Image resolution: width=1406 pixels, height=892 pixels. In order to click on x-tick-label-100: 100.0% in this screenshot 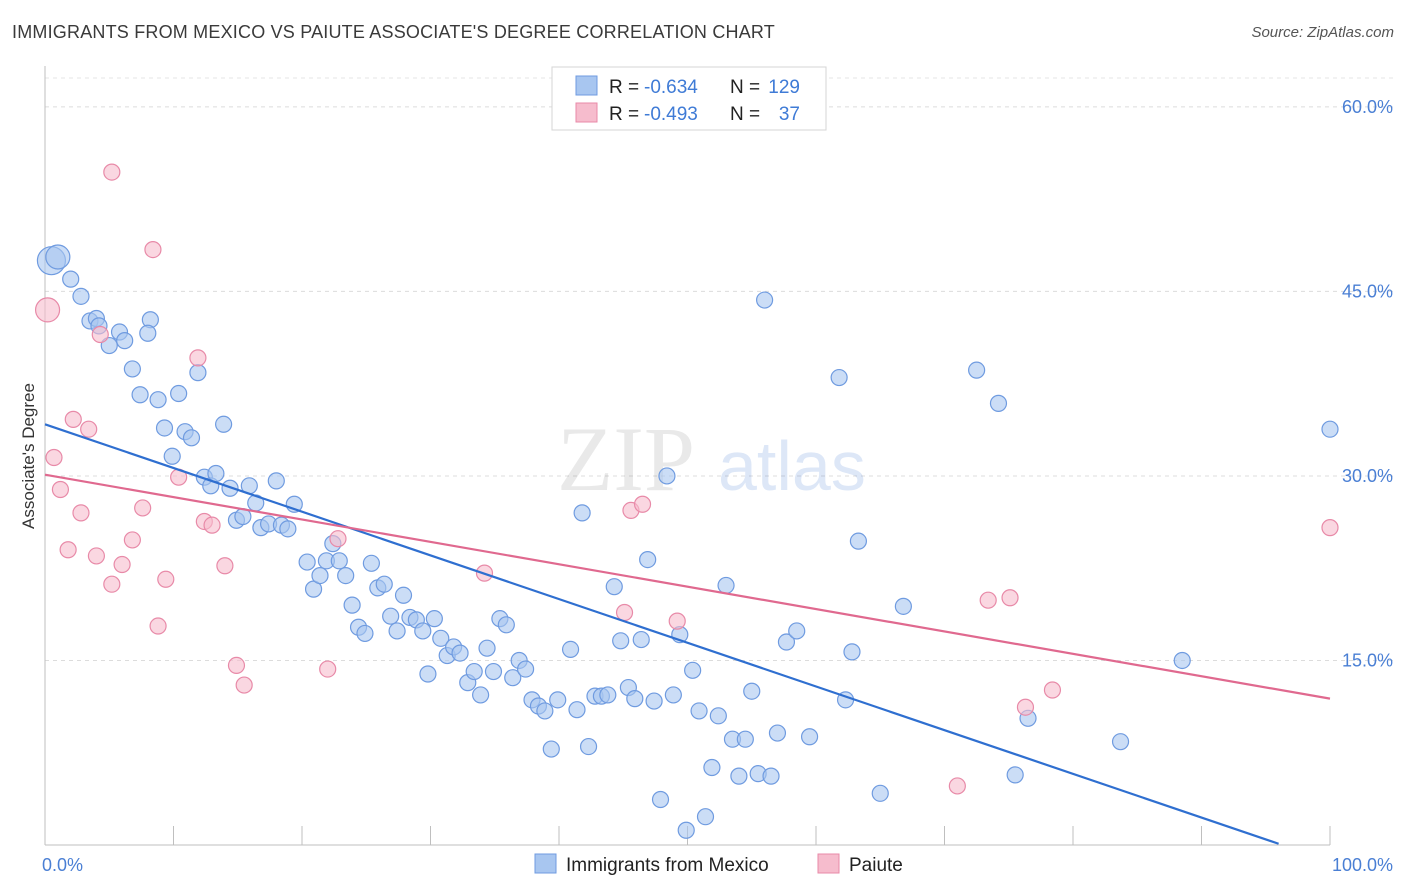, I will do `click(1362, 865)`.